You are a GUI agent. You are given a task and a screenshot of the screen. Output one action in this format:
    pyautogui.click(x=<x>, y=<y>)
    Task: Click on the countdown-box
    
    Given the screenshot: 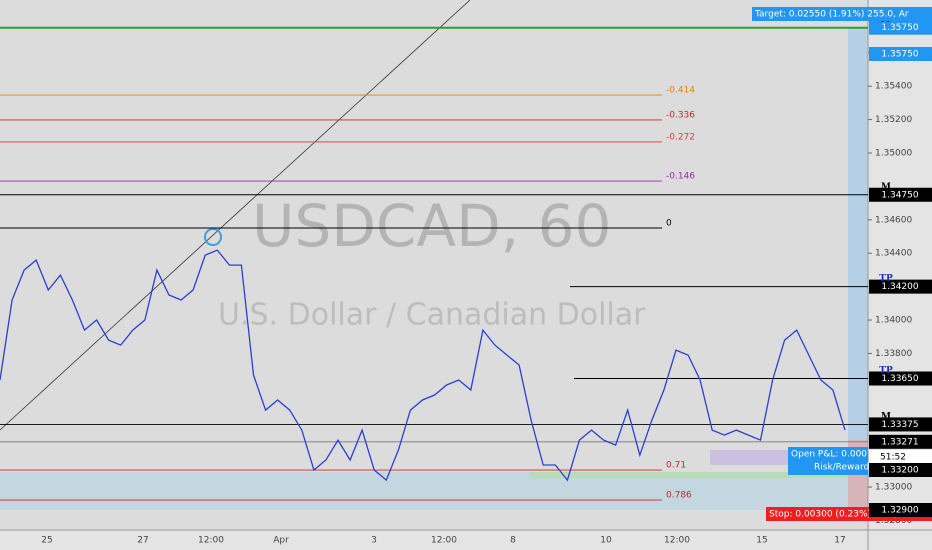 What is the action you would take?
    pyautogui.click(x=900, y=457)
    